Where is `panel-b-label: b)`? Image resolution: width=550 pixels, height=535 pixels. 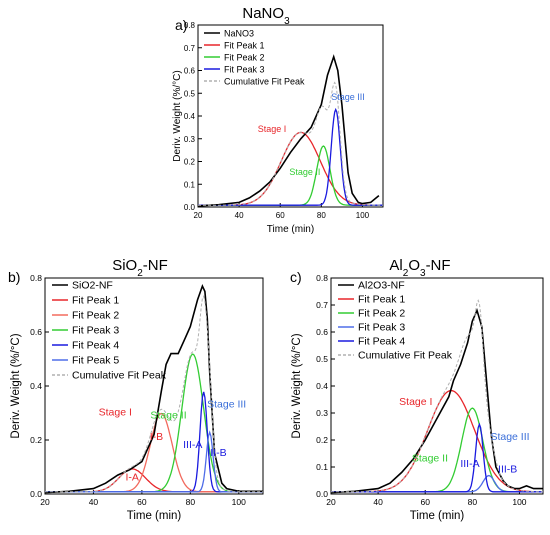
panel-b-label: b) is located at coordinates (14, 277).